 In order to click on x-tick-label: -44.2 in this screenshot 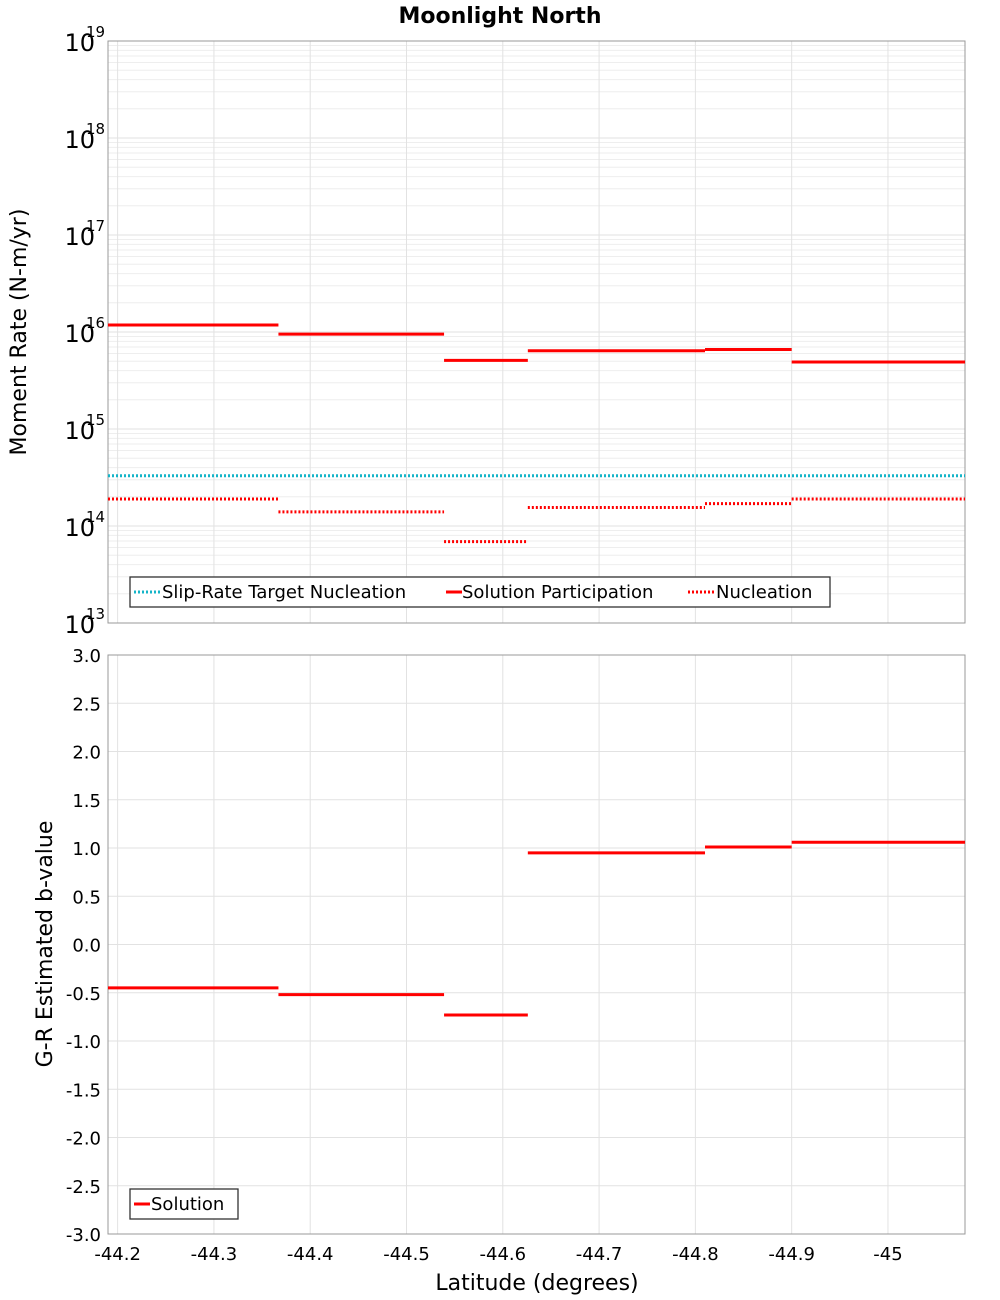, I will do `click(117, 1254)`.